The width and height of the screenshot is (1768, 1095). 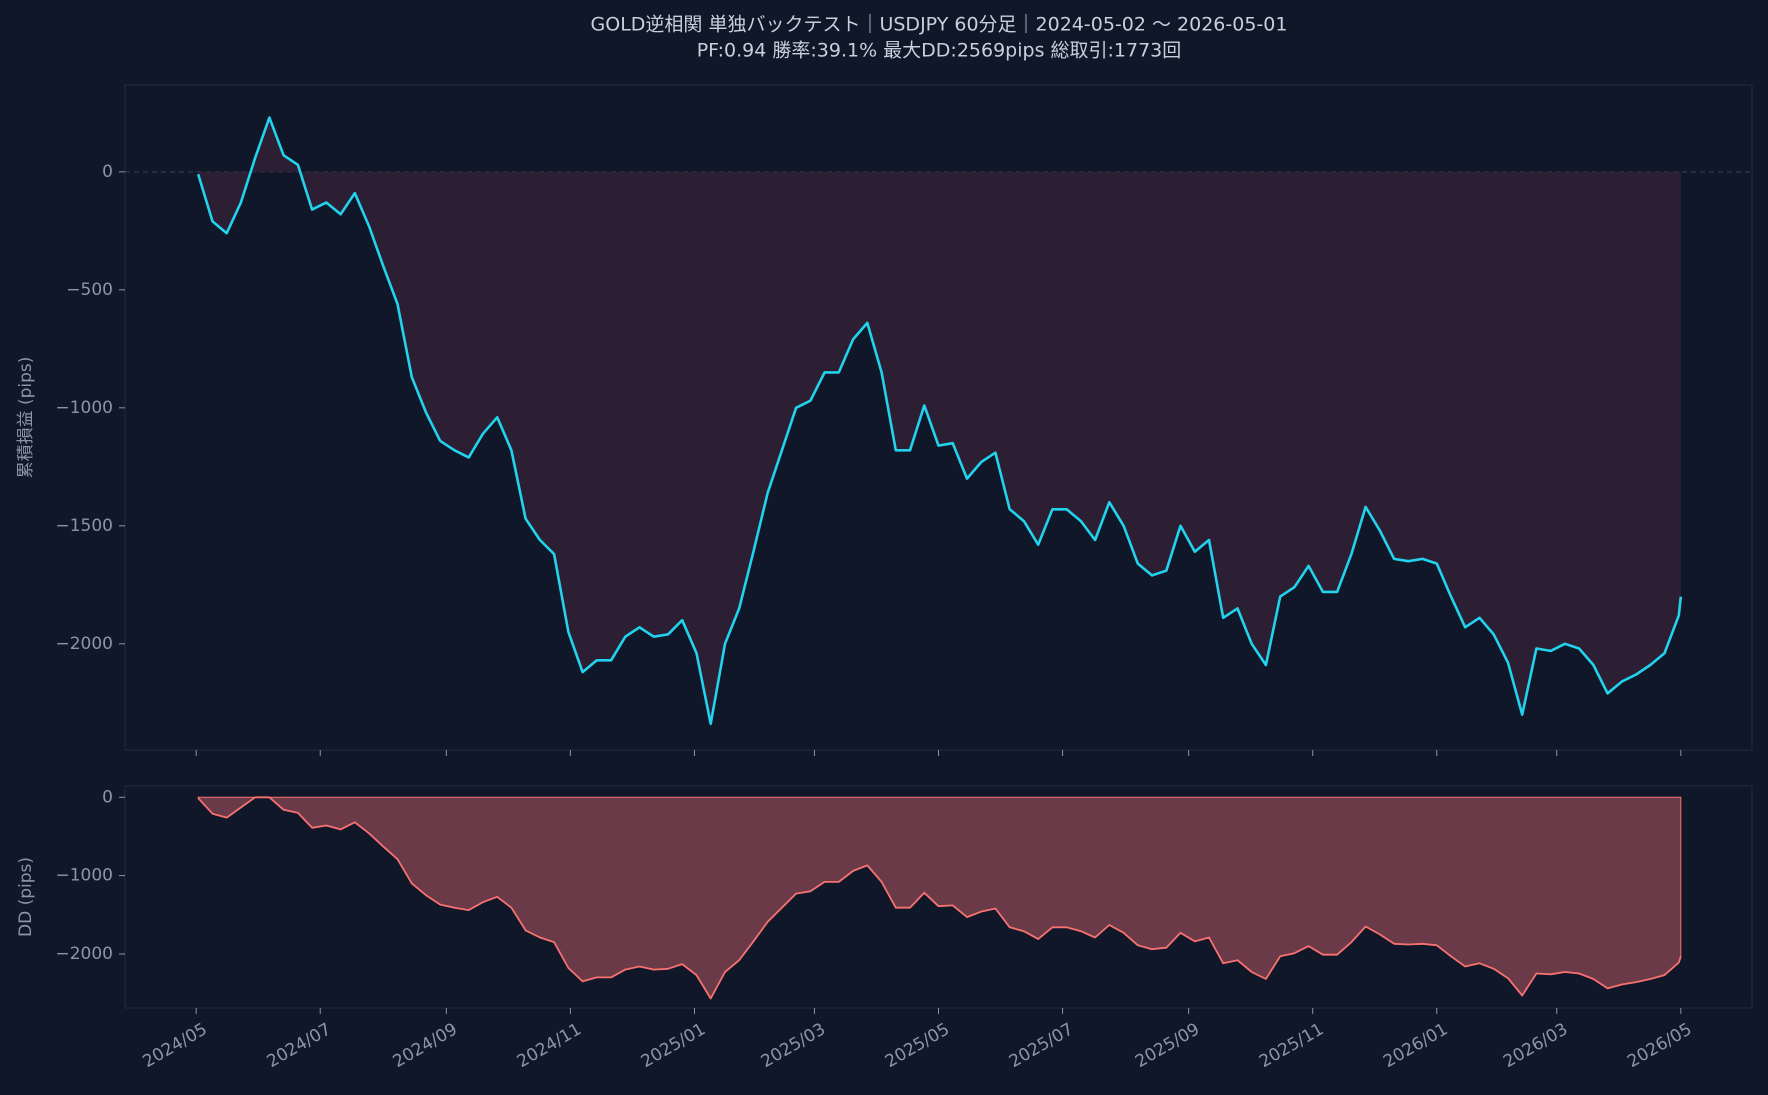 I want to click on y-tick-label: −1500, so click(x=84, y=526).